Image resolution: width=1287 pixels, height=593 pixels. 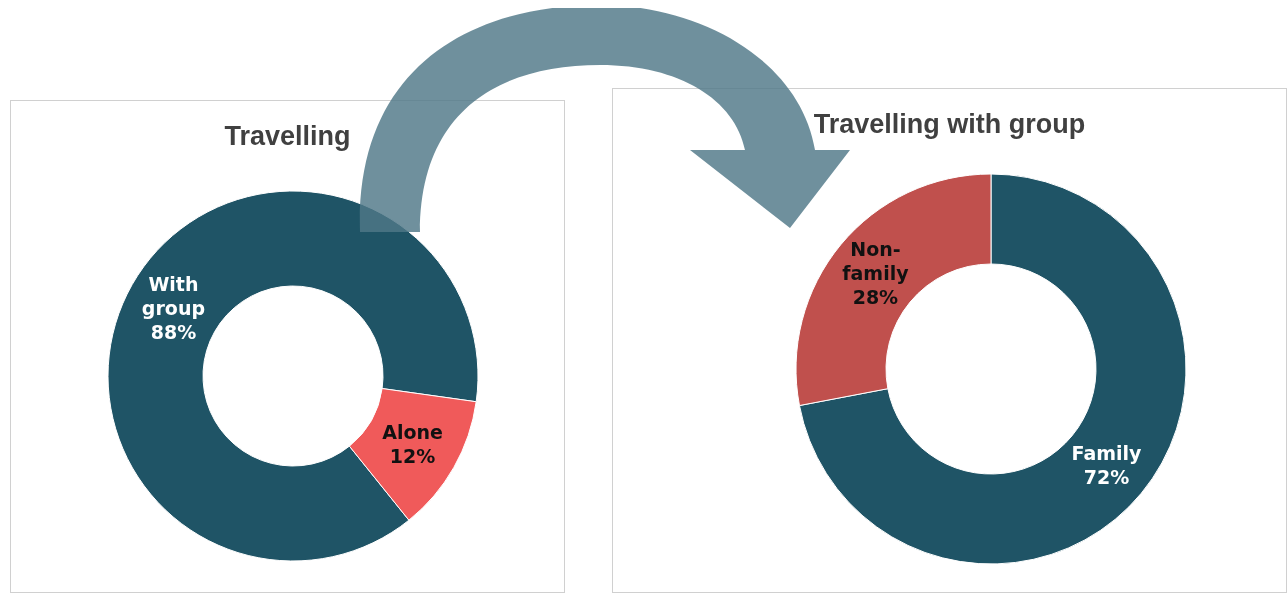 What do you see at coordinates (1107, 452) in the screenshot?
I see `slice-label: Family` at bounding box center [1107, 452].